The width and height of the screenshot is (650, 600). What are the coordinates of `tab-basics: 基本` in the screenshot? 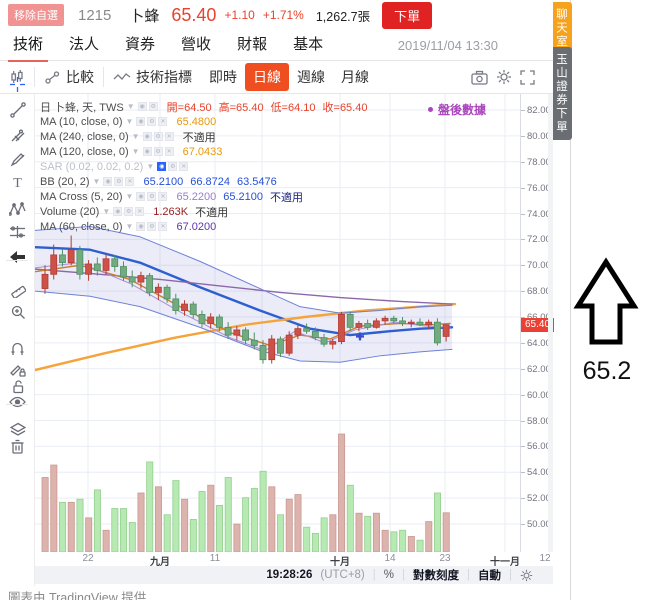 It's located at (308, 44).